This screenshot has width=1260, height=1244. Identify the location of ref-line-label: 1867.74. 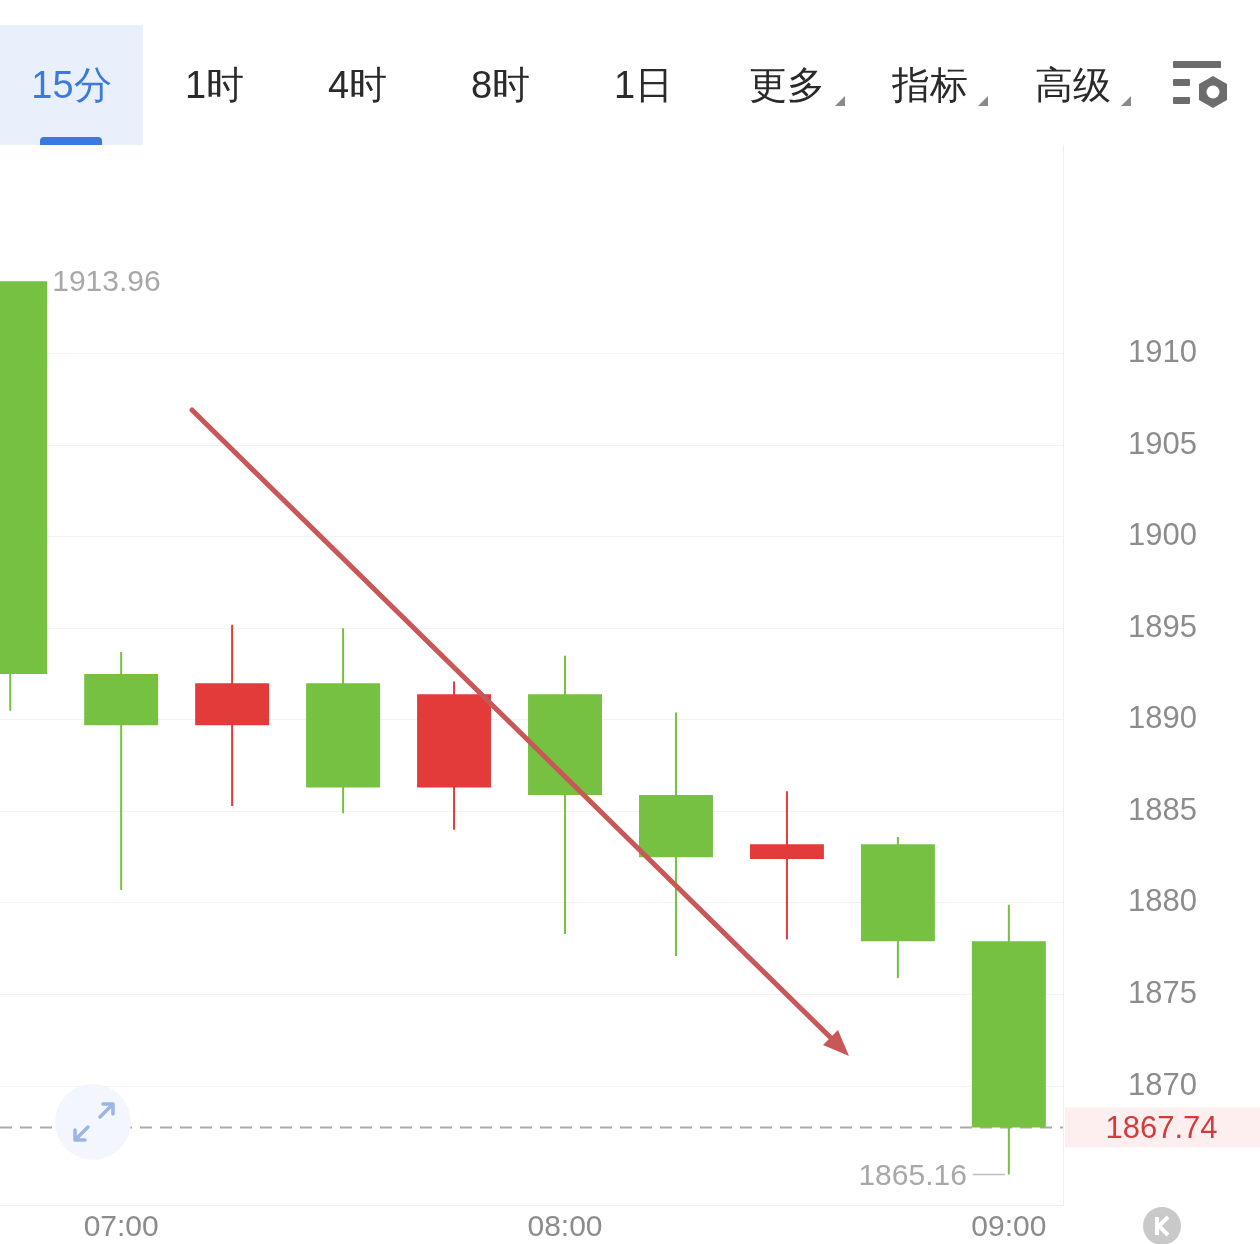
(1161, 1127).